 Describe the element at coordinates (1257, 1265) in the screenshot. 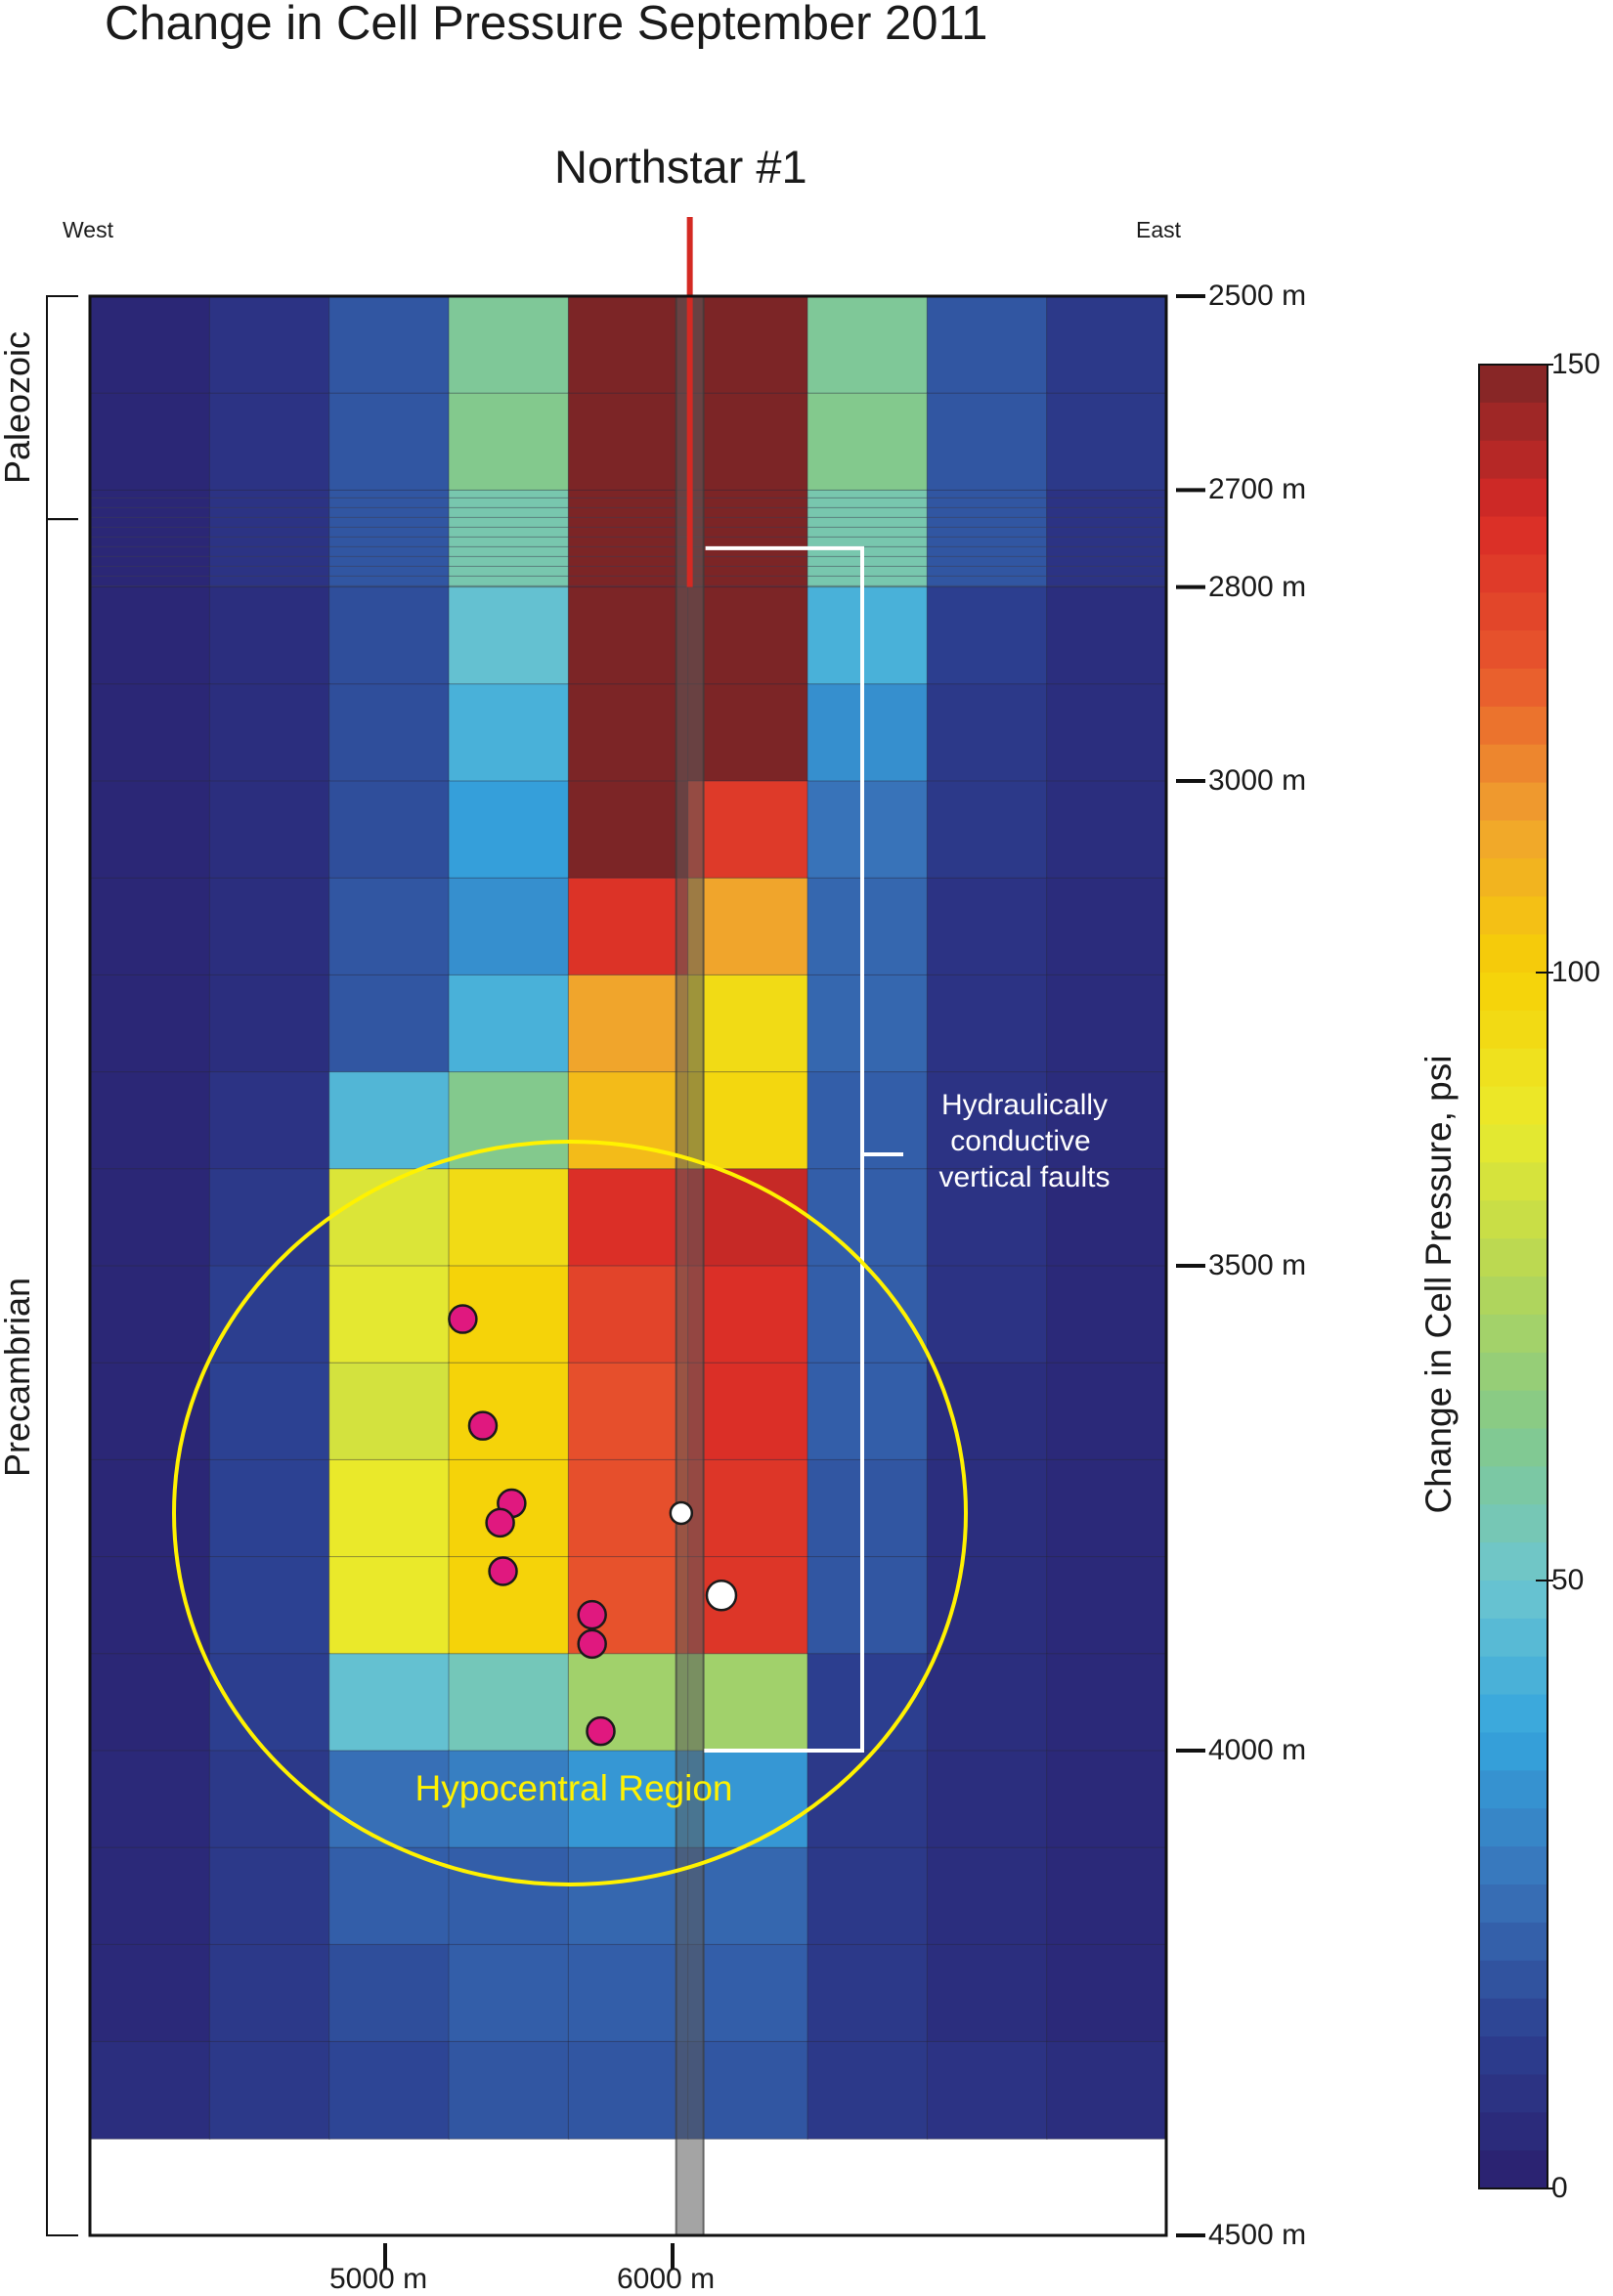

I see `depth-tick-label: 3500 m` at that location.